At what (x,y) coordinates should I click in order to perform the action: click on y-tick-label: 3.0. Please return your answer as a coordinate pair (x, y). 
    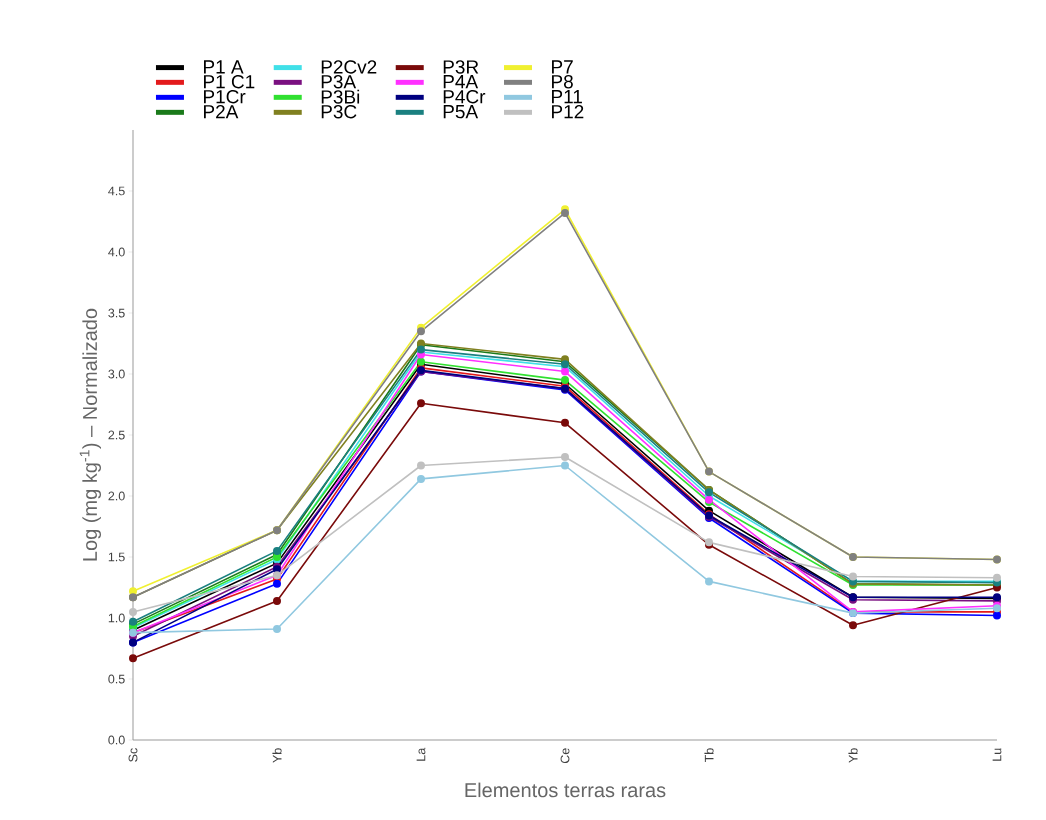
    Looking at the image, I should click on (116, 374).